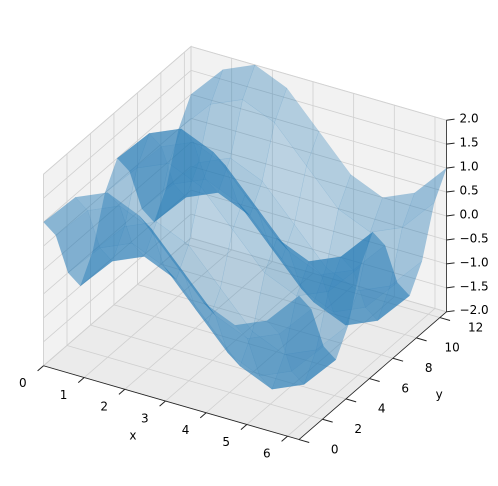  Describe the element at coordinates (186, 430) in the screenshot. I see `x-tick-label: 4` at that location.